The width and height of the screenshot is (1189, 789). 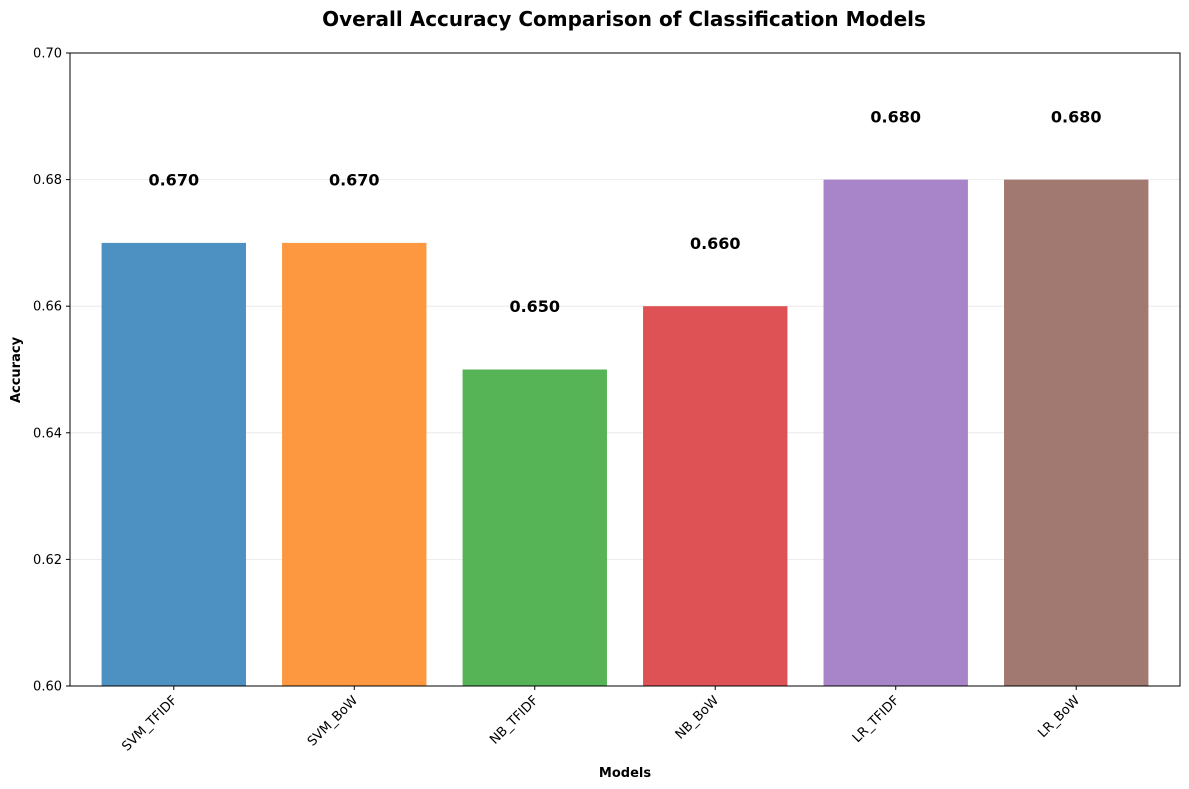 I want to click on y-axis-label: Accuracy, so click(x=16, y=369).